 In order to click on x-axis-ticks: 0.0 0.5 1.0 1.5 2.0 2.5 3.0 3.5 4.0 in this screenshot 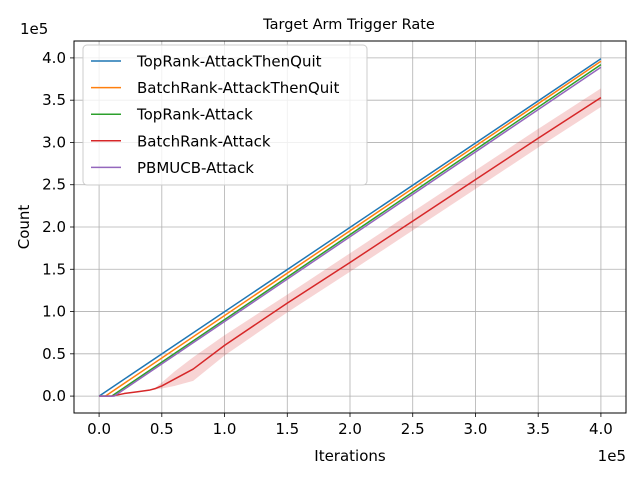, I will do `click(350, 425)`.